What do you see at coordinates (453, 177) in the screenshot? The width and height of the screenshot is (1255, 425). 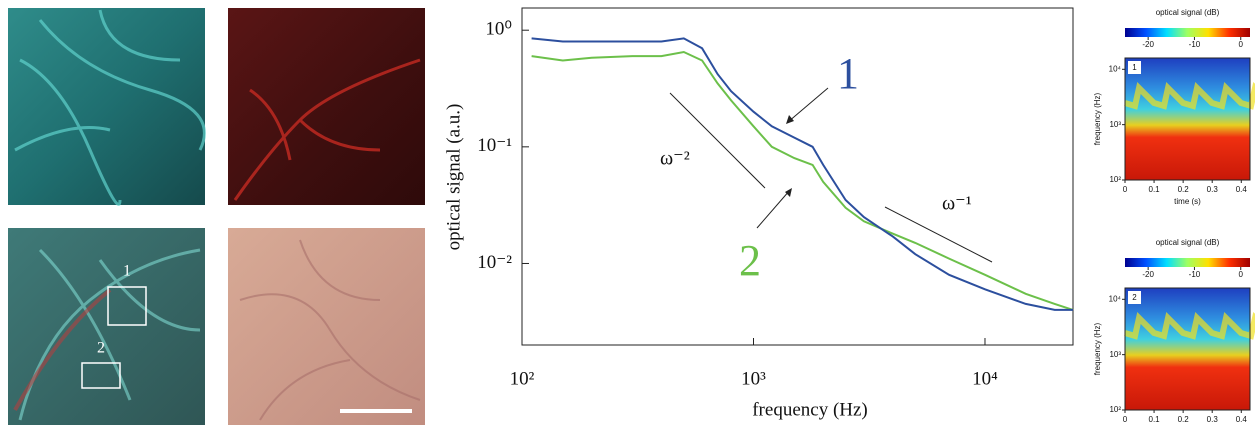 I see `y-axis-label: optical signal (a.u.)` at bounding box center [453, 177].